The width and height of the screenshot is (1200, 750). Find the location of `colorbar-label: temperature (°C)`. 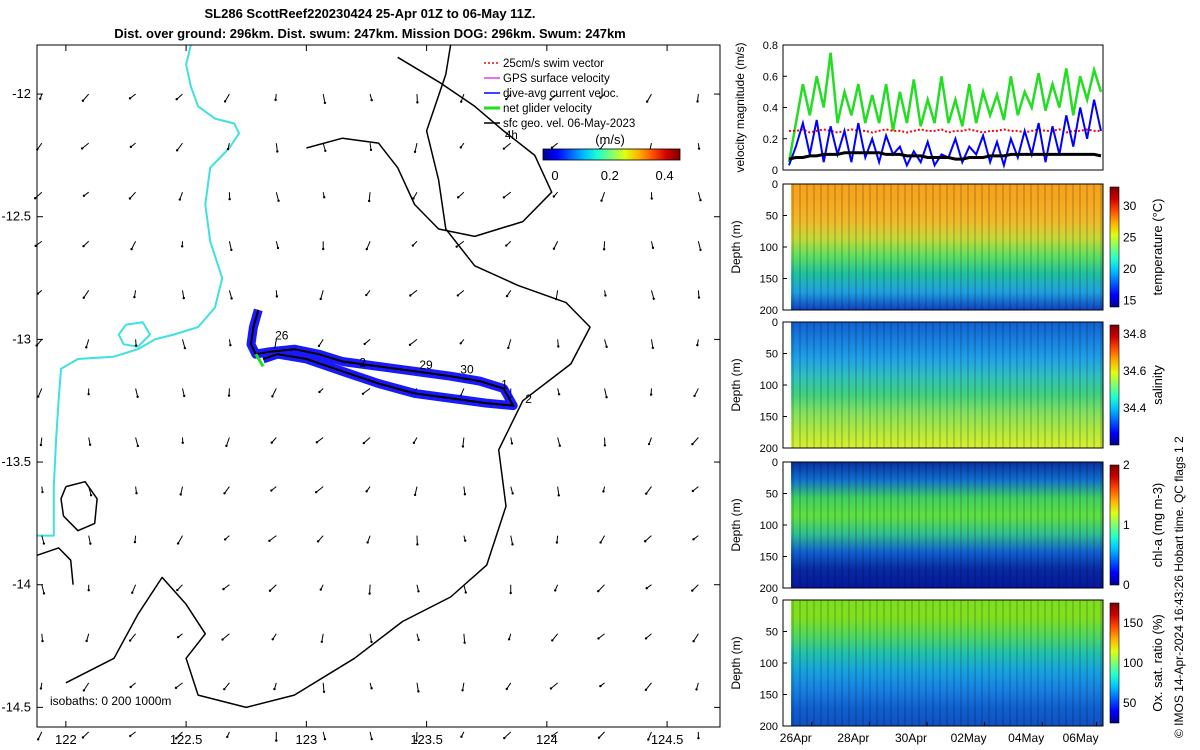

colorbar-label: temperature (°C) is located at coordinates (1157, 247).